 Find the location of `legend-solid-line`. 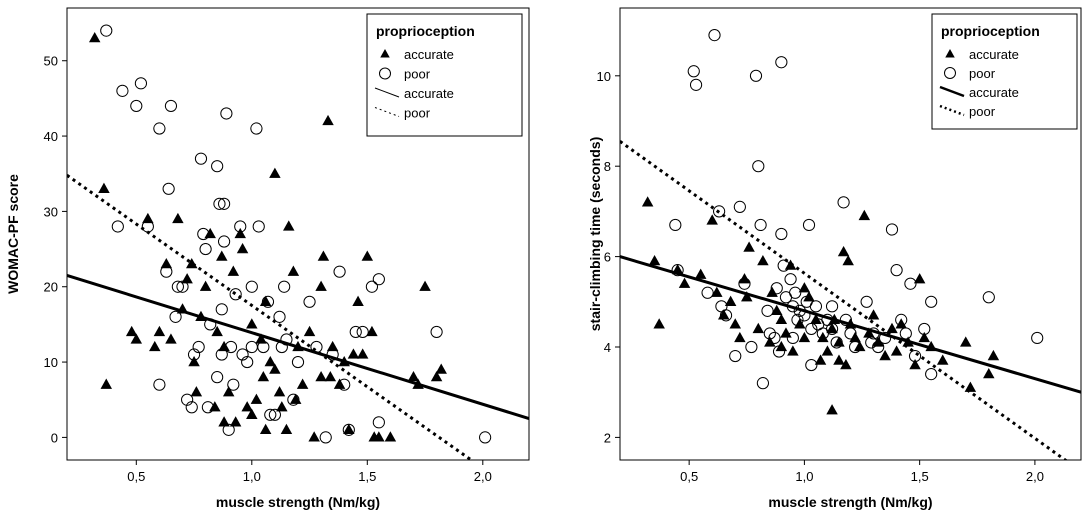

legend-solid-line is located at coordinates (952, 91).